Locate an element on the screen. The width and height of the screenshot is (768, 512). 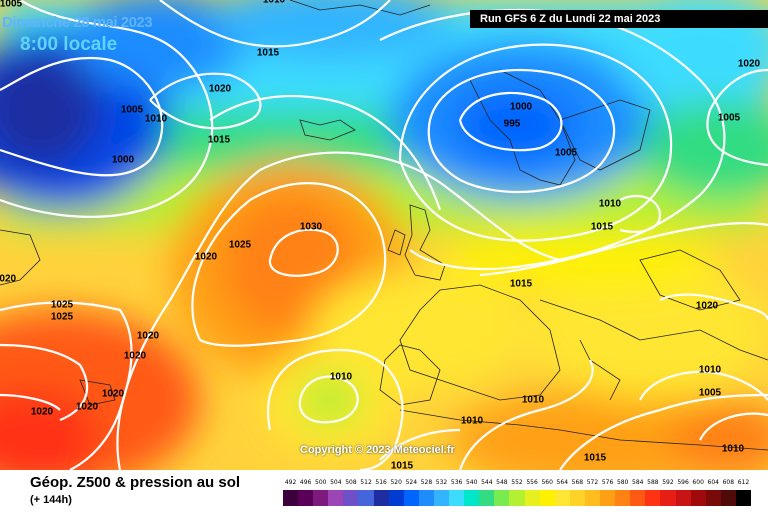
legend-value: 564 is located at coordinates (562, 482).